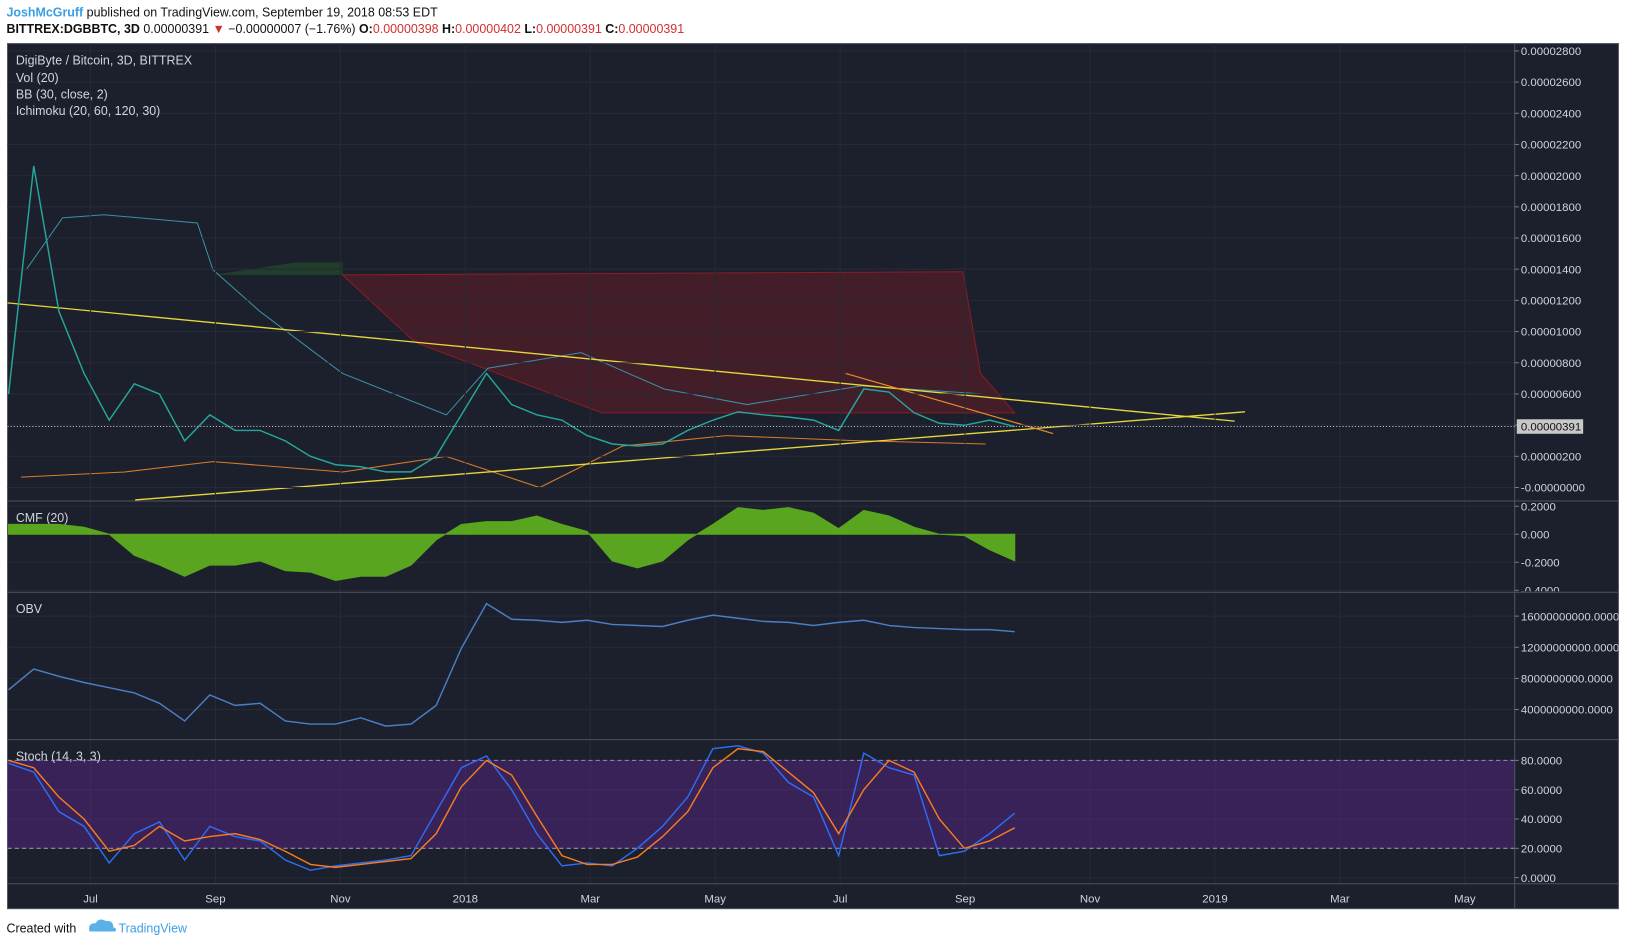  Describe the element at coordinates (1553, 489) in the screenshot. I see `y-tick-label: -0.00000000` at that location.